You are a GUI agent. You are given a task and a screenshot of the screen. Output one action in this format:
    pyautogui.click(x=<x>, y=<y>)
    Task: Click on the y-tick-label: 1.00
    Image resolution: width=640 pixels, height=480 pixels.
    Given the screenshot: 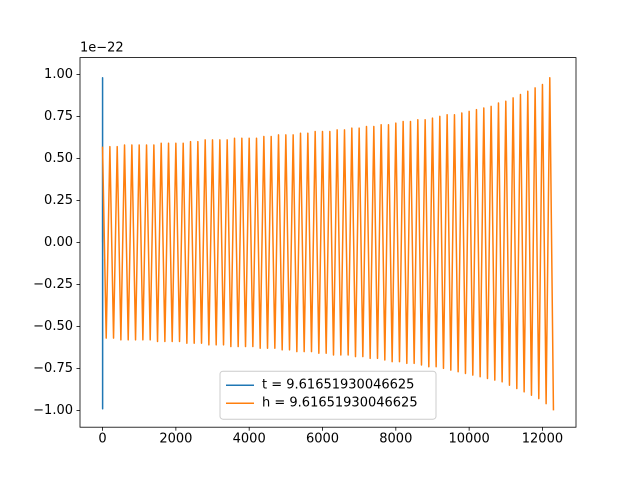 What is the action you would take?
    pyautogui.click(x=58, y=74)
    